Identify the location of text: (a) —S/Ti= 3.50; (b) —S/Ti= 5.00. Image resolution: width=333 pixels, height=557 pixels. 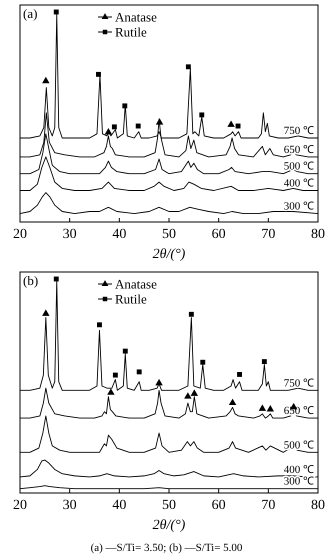
(166, 548).